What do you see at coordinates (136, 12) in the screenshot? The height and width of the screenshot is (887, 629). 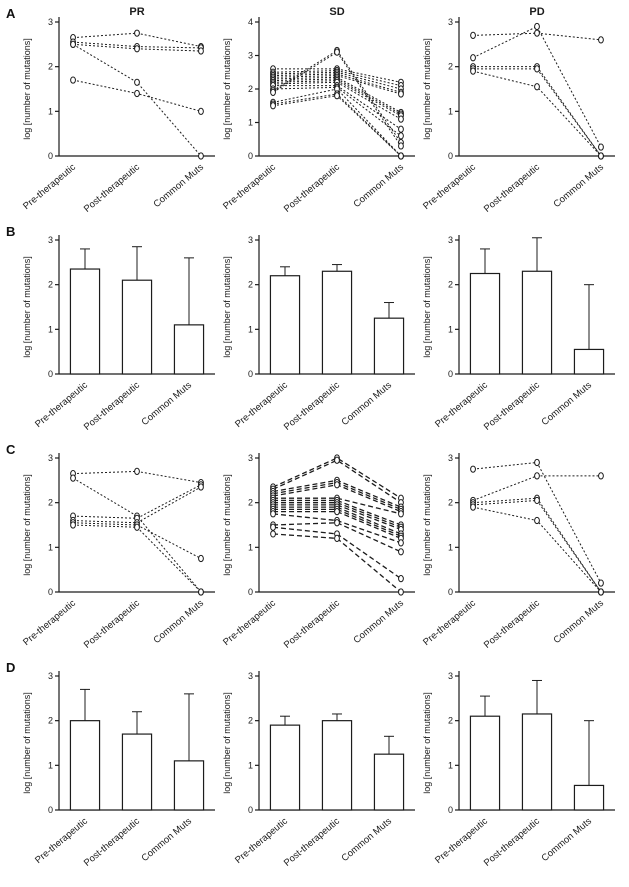 I see `svg-text: PR` at bounding box center [136, 12].